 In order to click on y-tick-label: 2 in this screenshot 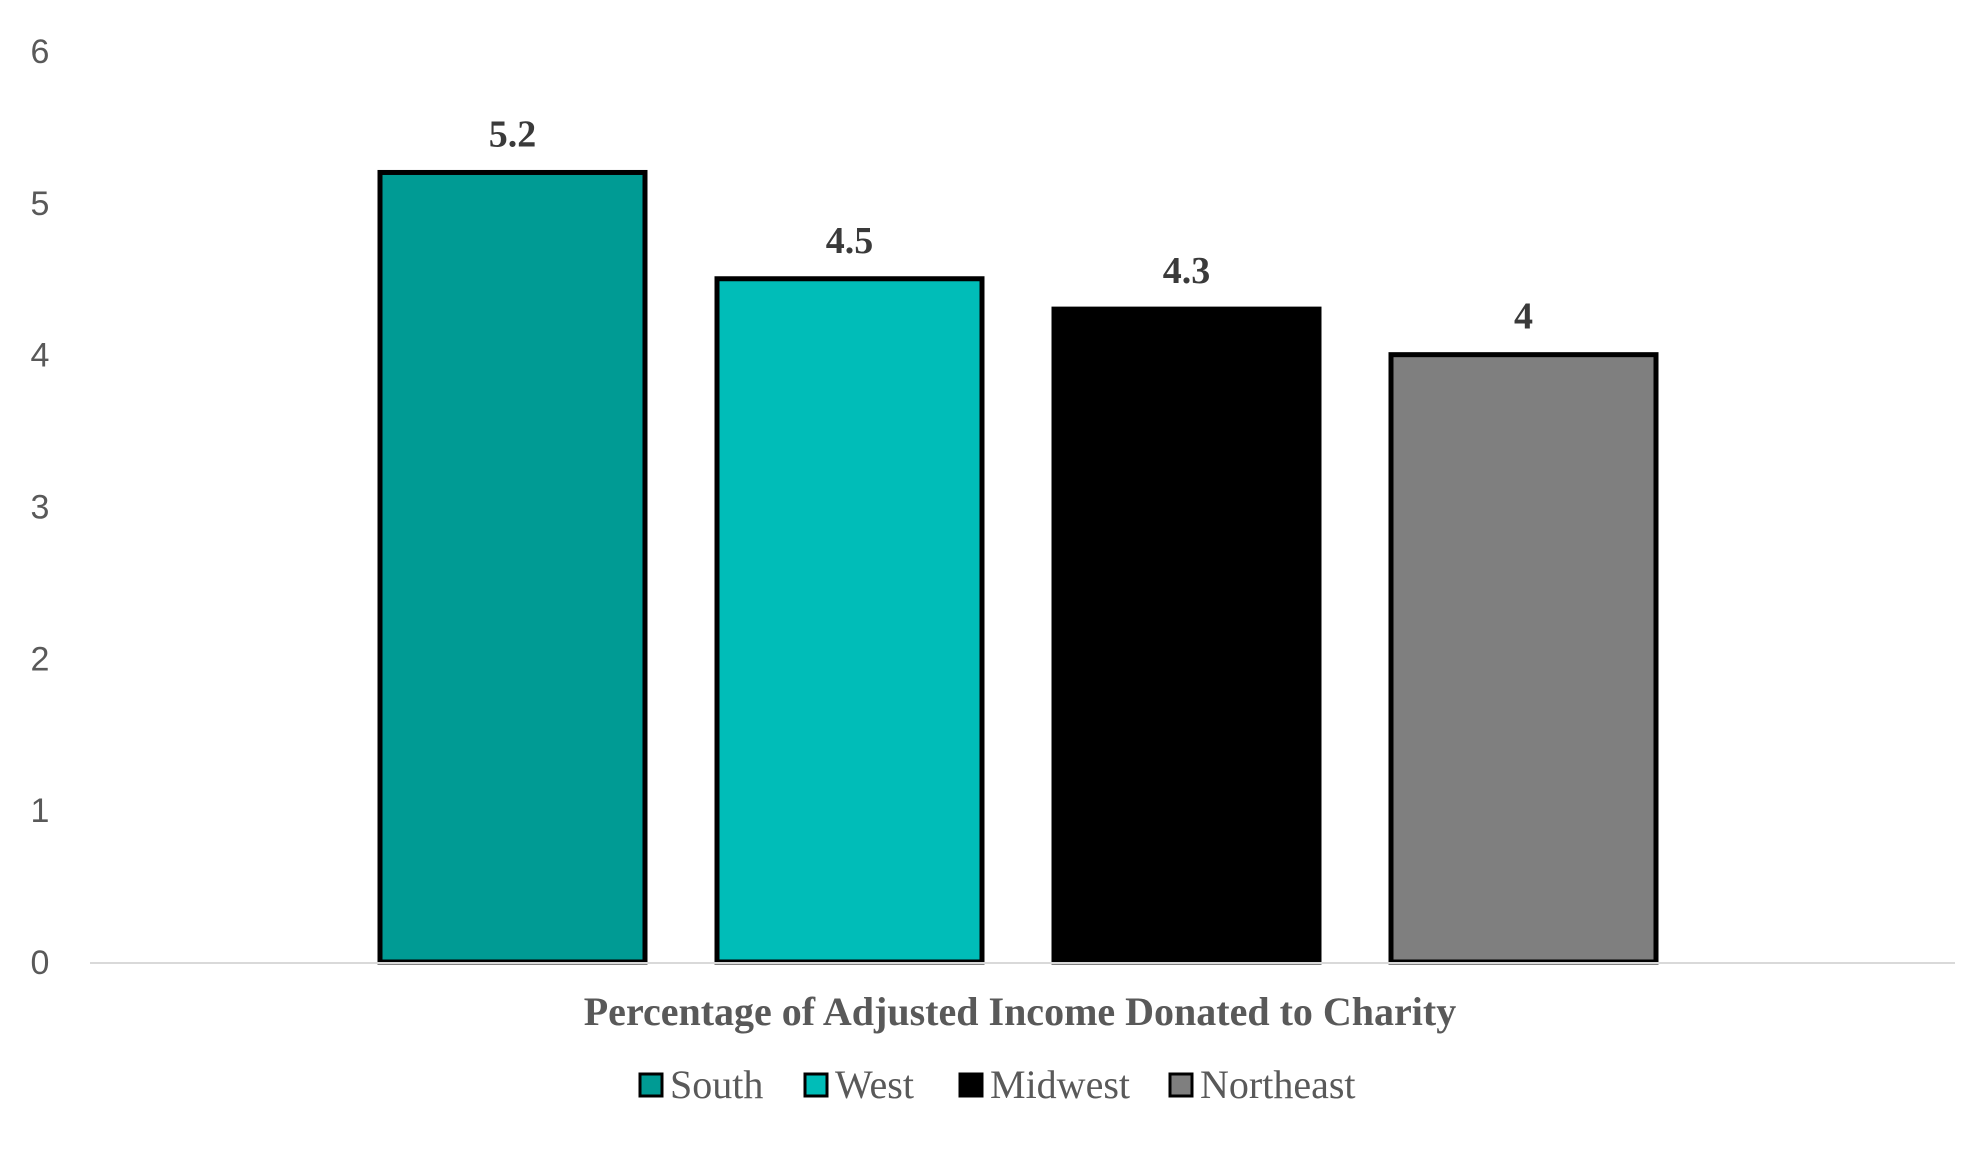, I will do `click(40, 659)`.